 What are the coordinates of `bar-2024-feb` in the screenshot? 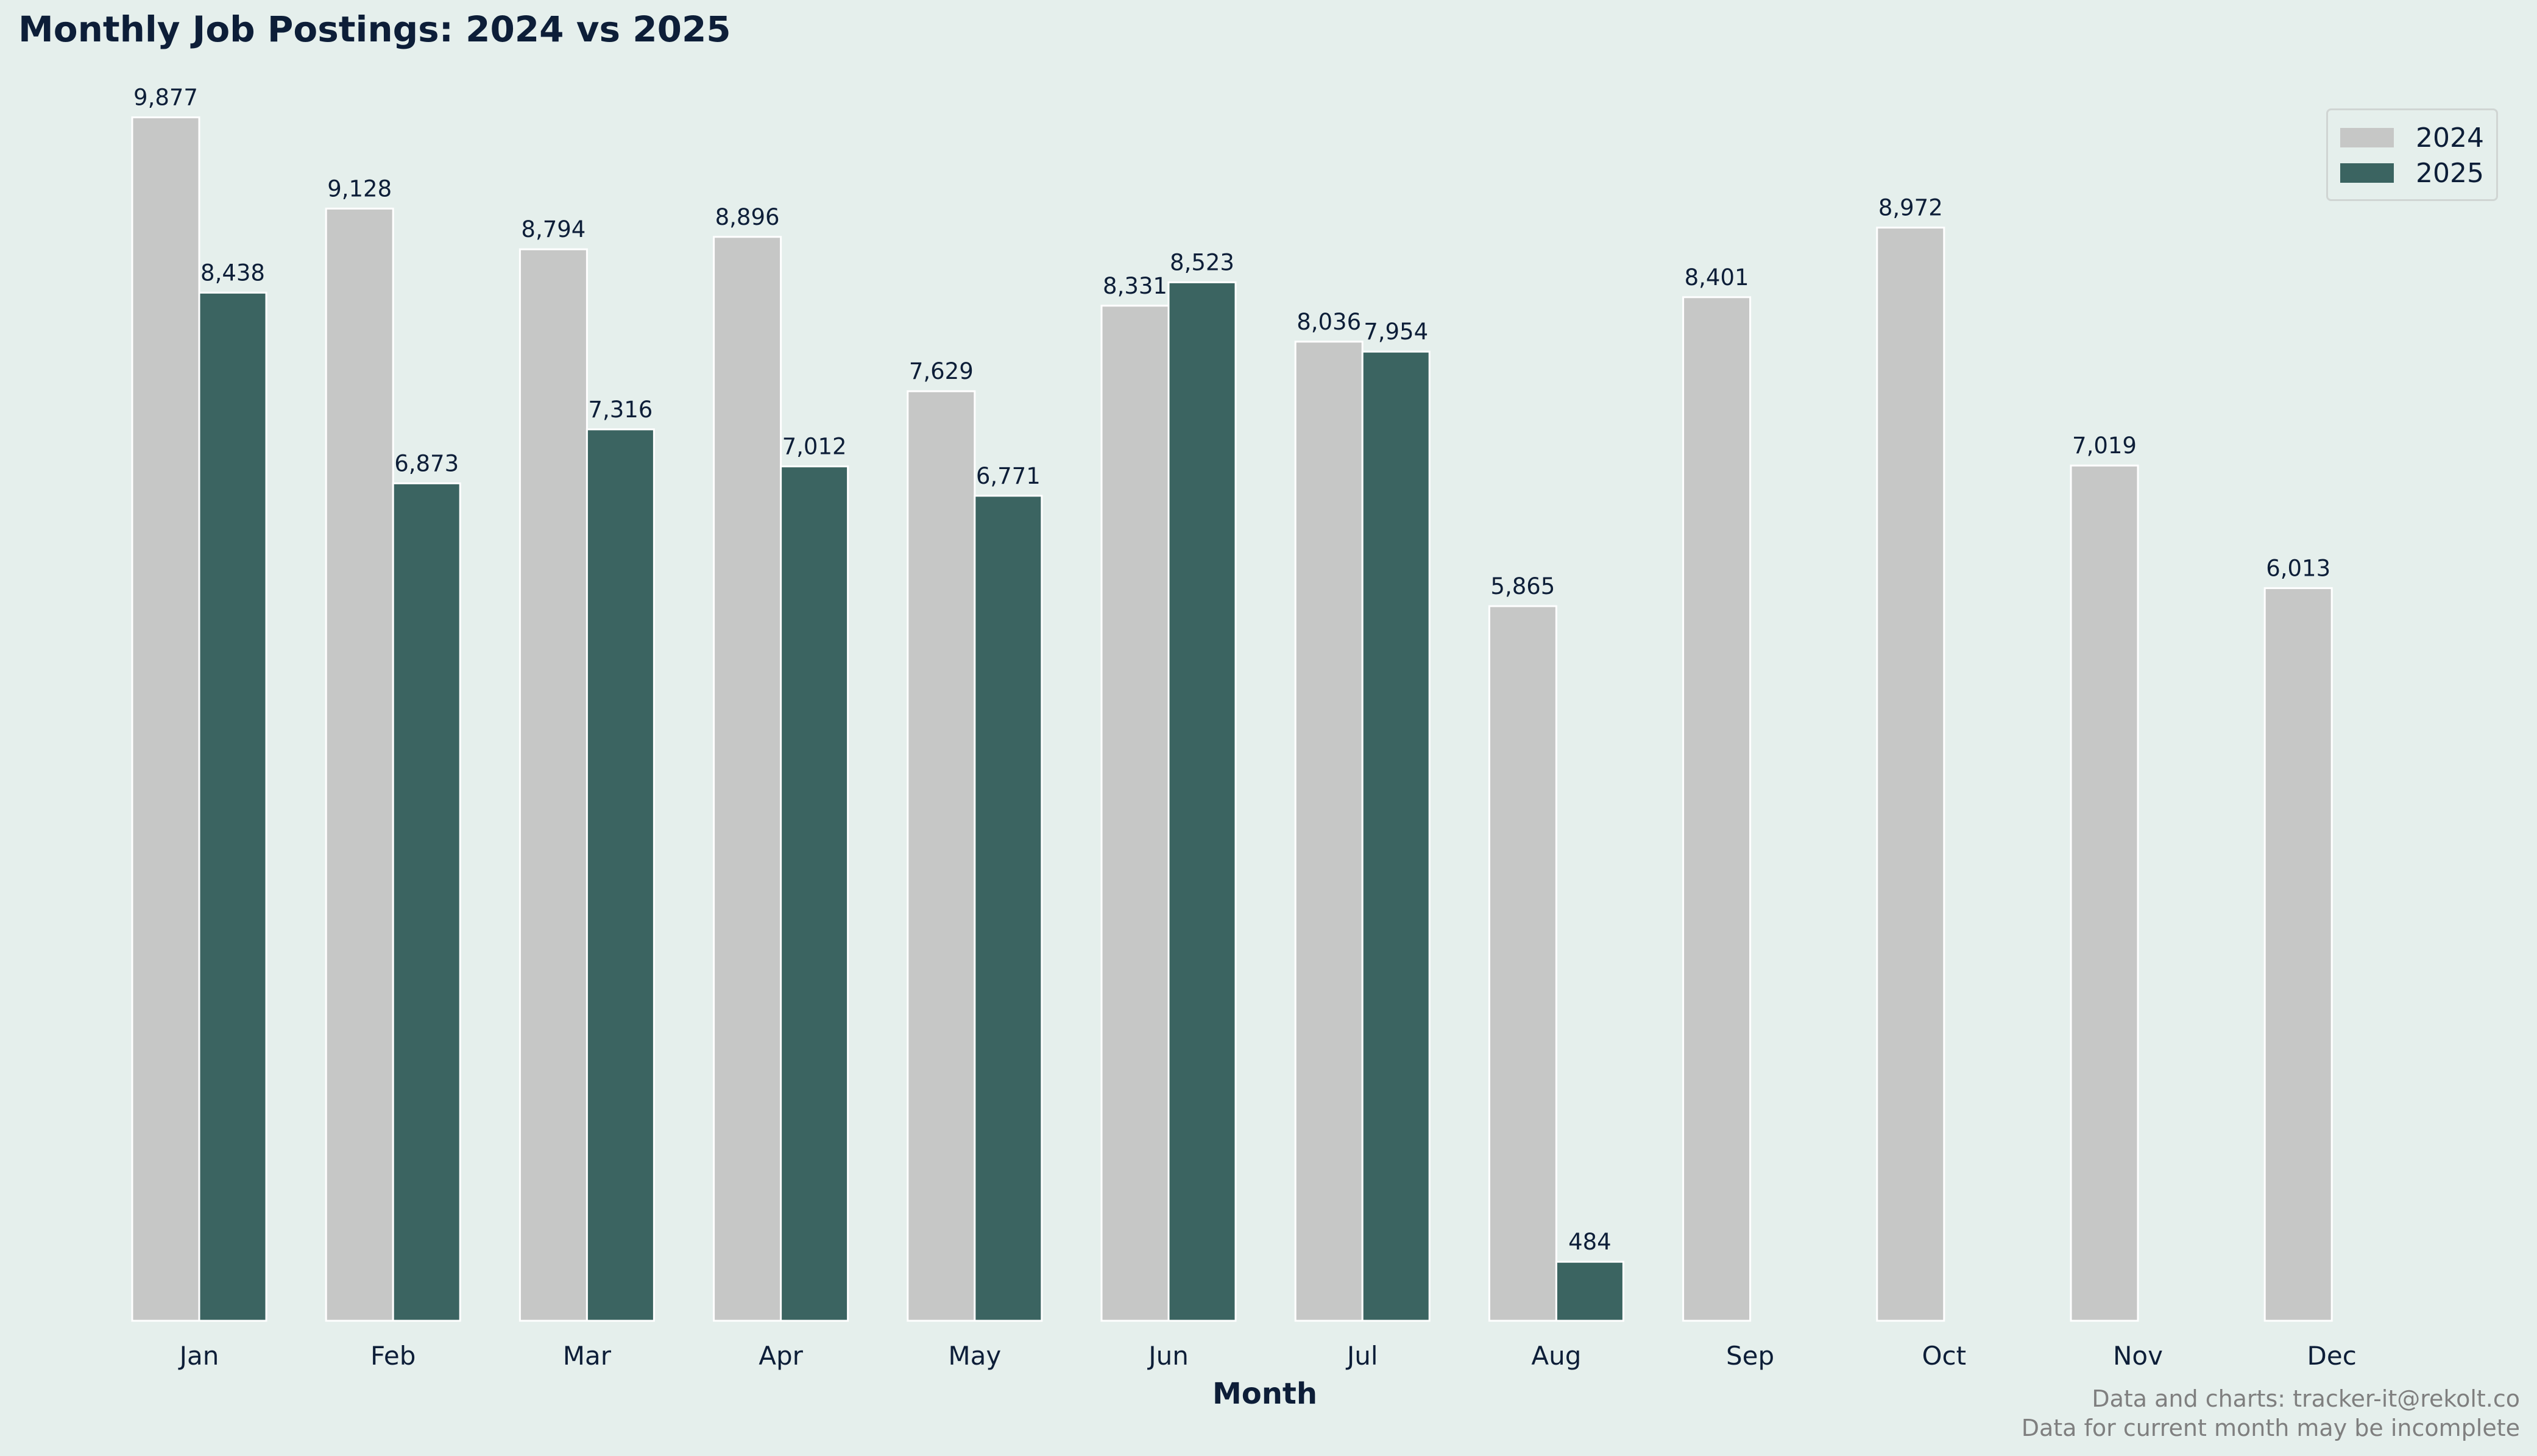 It's located at (360, 764).